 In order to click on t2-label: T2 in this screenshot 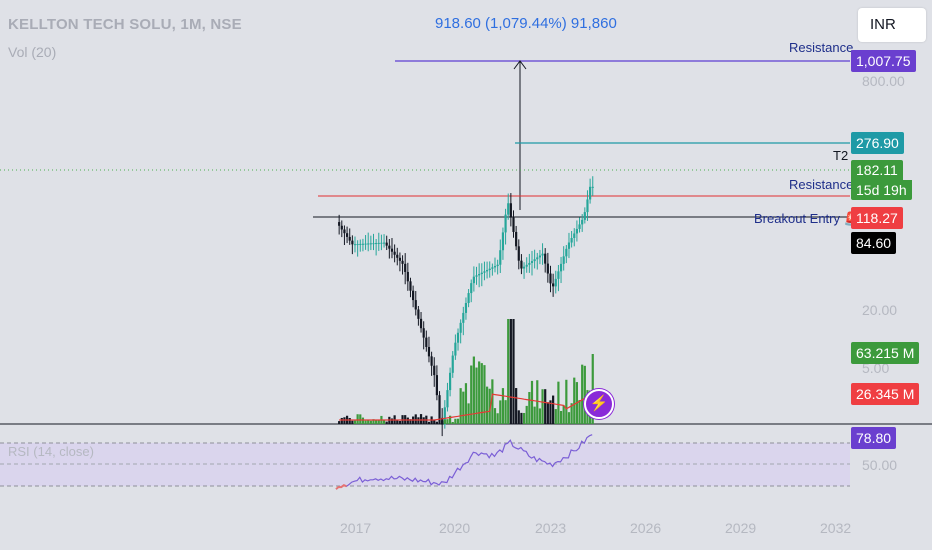, I will do `click(841, 155)`.